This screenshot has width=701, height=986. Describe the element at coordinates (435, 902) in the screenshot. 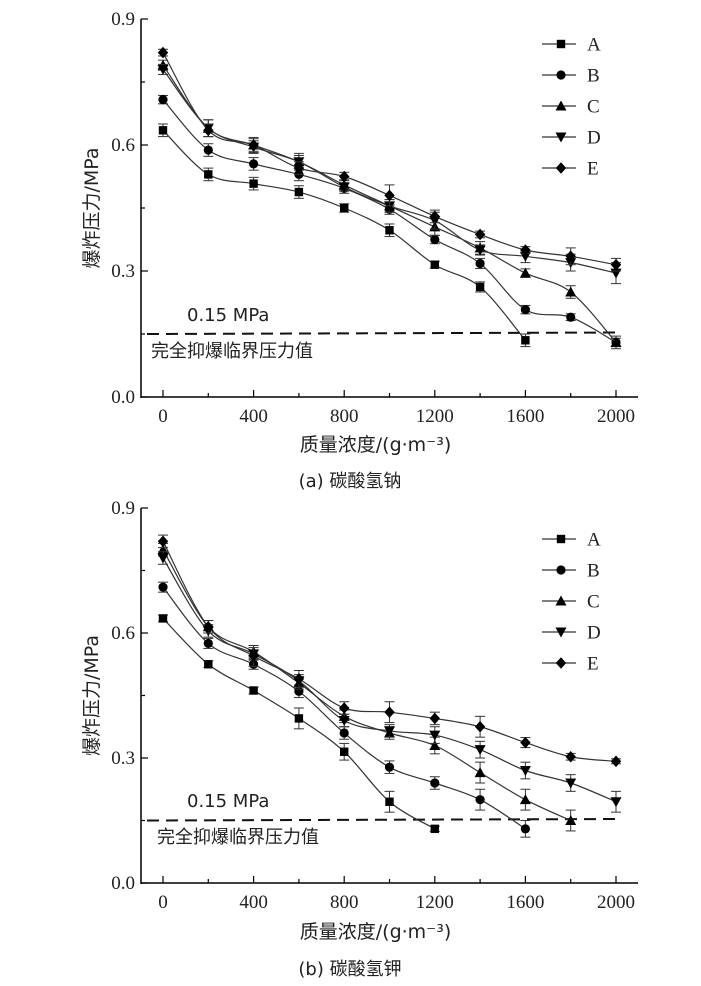

I see `x-tick-label: 1200` at that location.